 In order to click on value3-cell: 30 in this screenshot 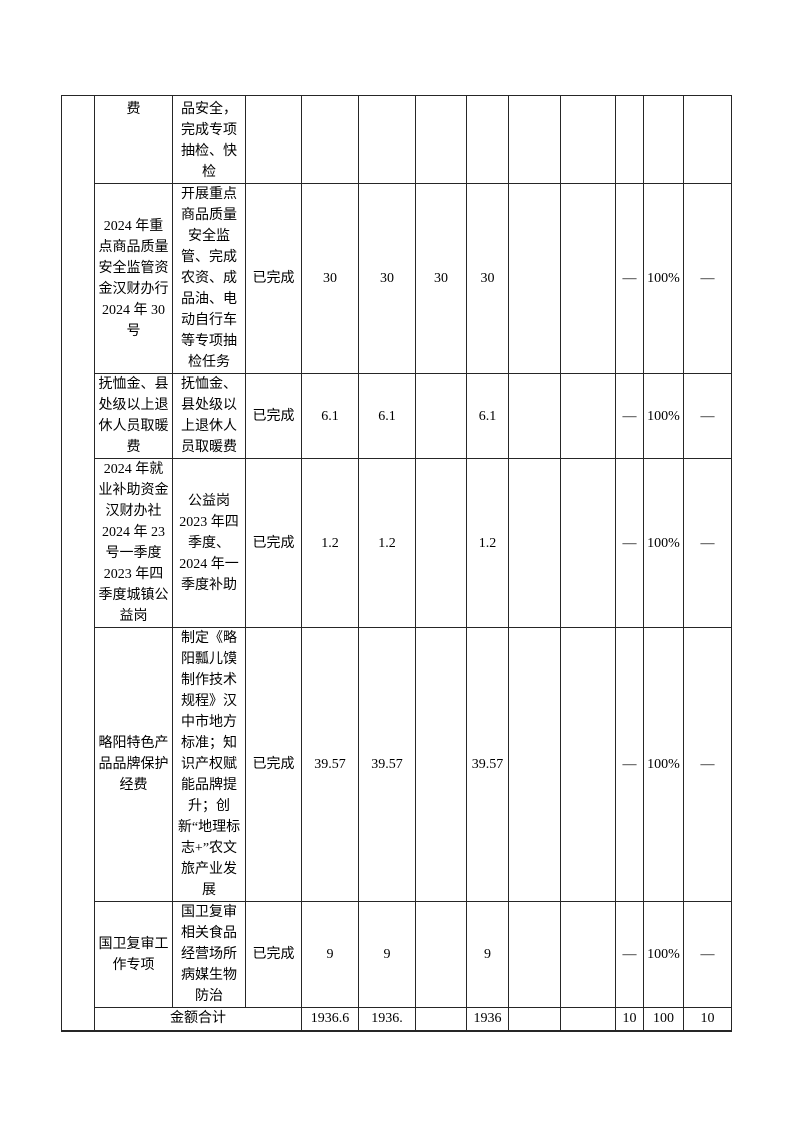, I will do `click(441, 278)`.